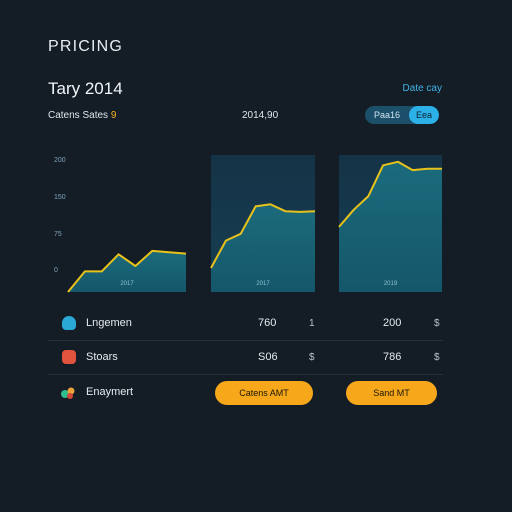 The image size is (512, 512). Describe the element at coordinates (102, 357) in the screenshot. I see `row-label: Stoars` at that location.